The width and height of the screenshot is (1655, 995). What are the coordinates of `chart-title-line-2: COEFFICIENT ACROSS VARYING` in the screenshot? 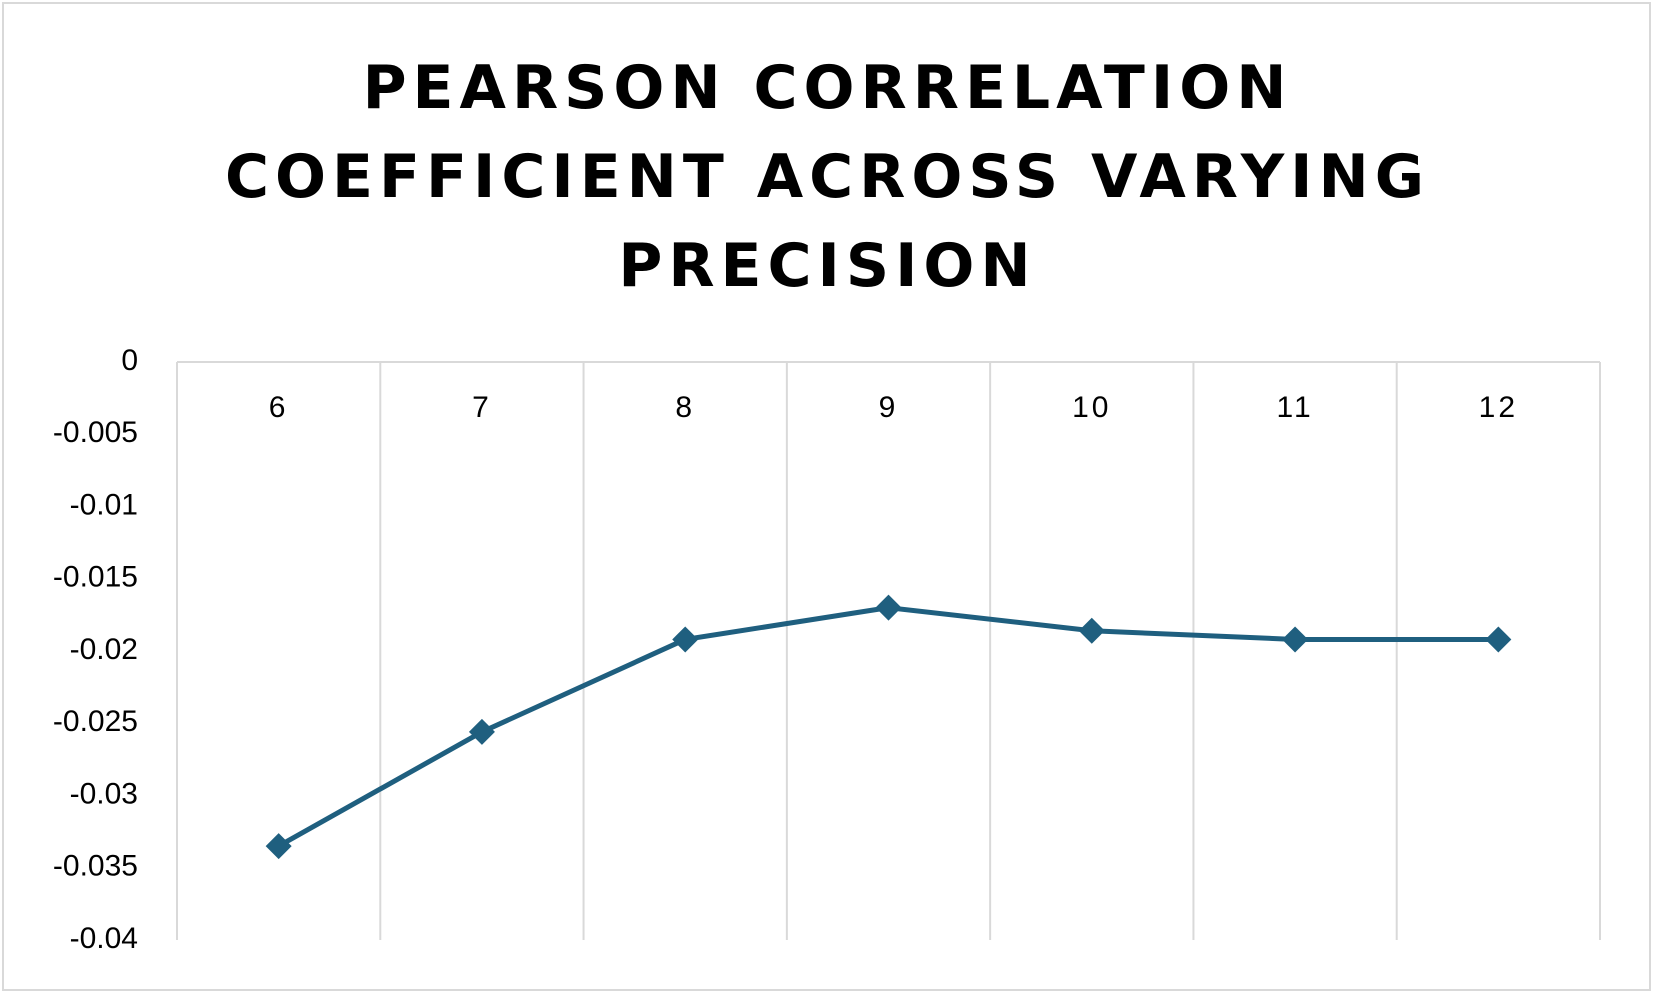 It's located at (827, 177).